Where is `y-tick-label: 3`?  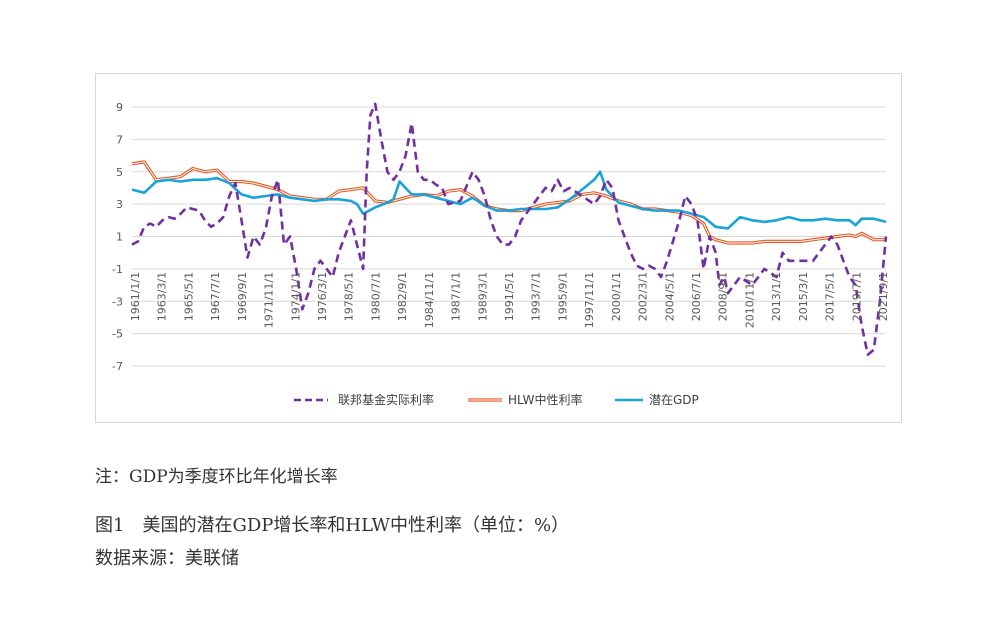 y-tick-label: 3 is located at coordinates (119, 204).